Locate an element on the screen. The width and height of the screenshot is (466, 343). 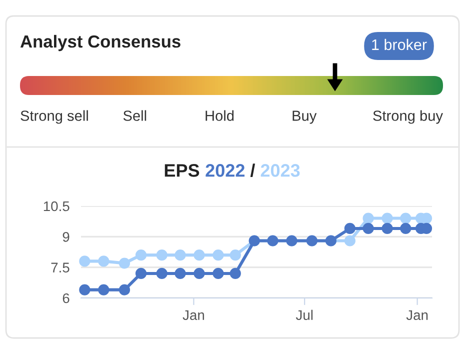
category-label: Strong sell is located at coordinates (54, 117).